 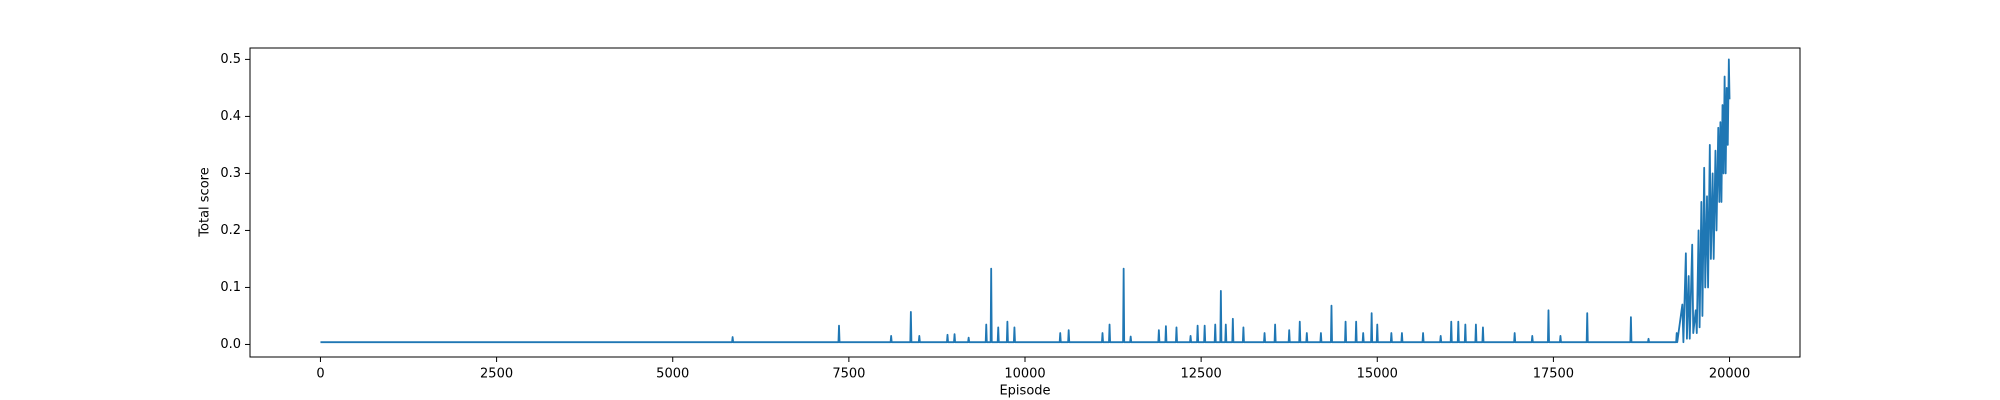 I want to click on x-tick-label: 17500, so click(x=1553, y=374).